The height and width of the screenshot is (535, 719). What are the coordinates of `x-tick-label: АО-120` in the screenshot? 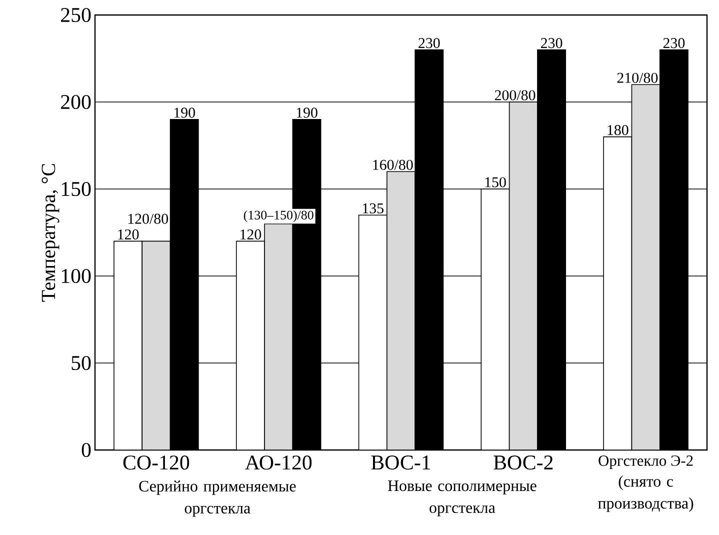 It's located at (278, 463).